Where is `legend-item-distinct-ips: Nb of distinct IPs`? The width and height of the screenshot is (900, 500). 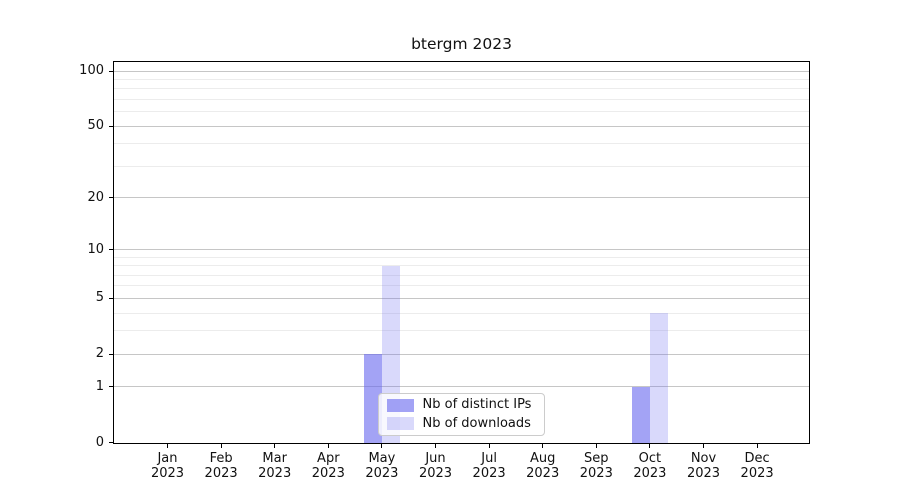
legend-item-distinct-ips: Nb of distinct IPs is located at coordinates (465, 405).